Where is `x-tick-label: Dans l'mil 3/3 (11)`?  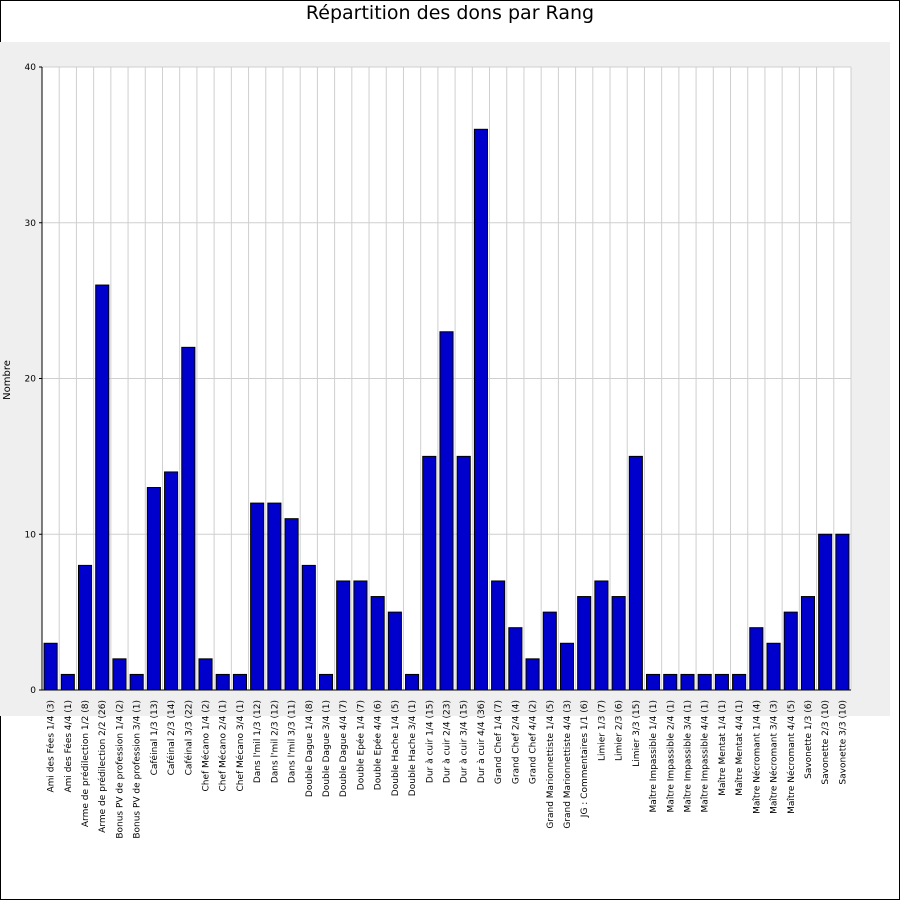 x-tick-label: Dans l'mil 3/3 (11) is located at coordinates (293, 741).